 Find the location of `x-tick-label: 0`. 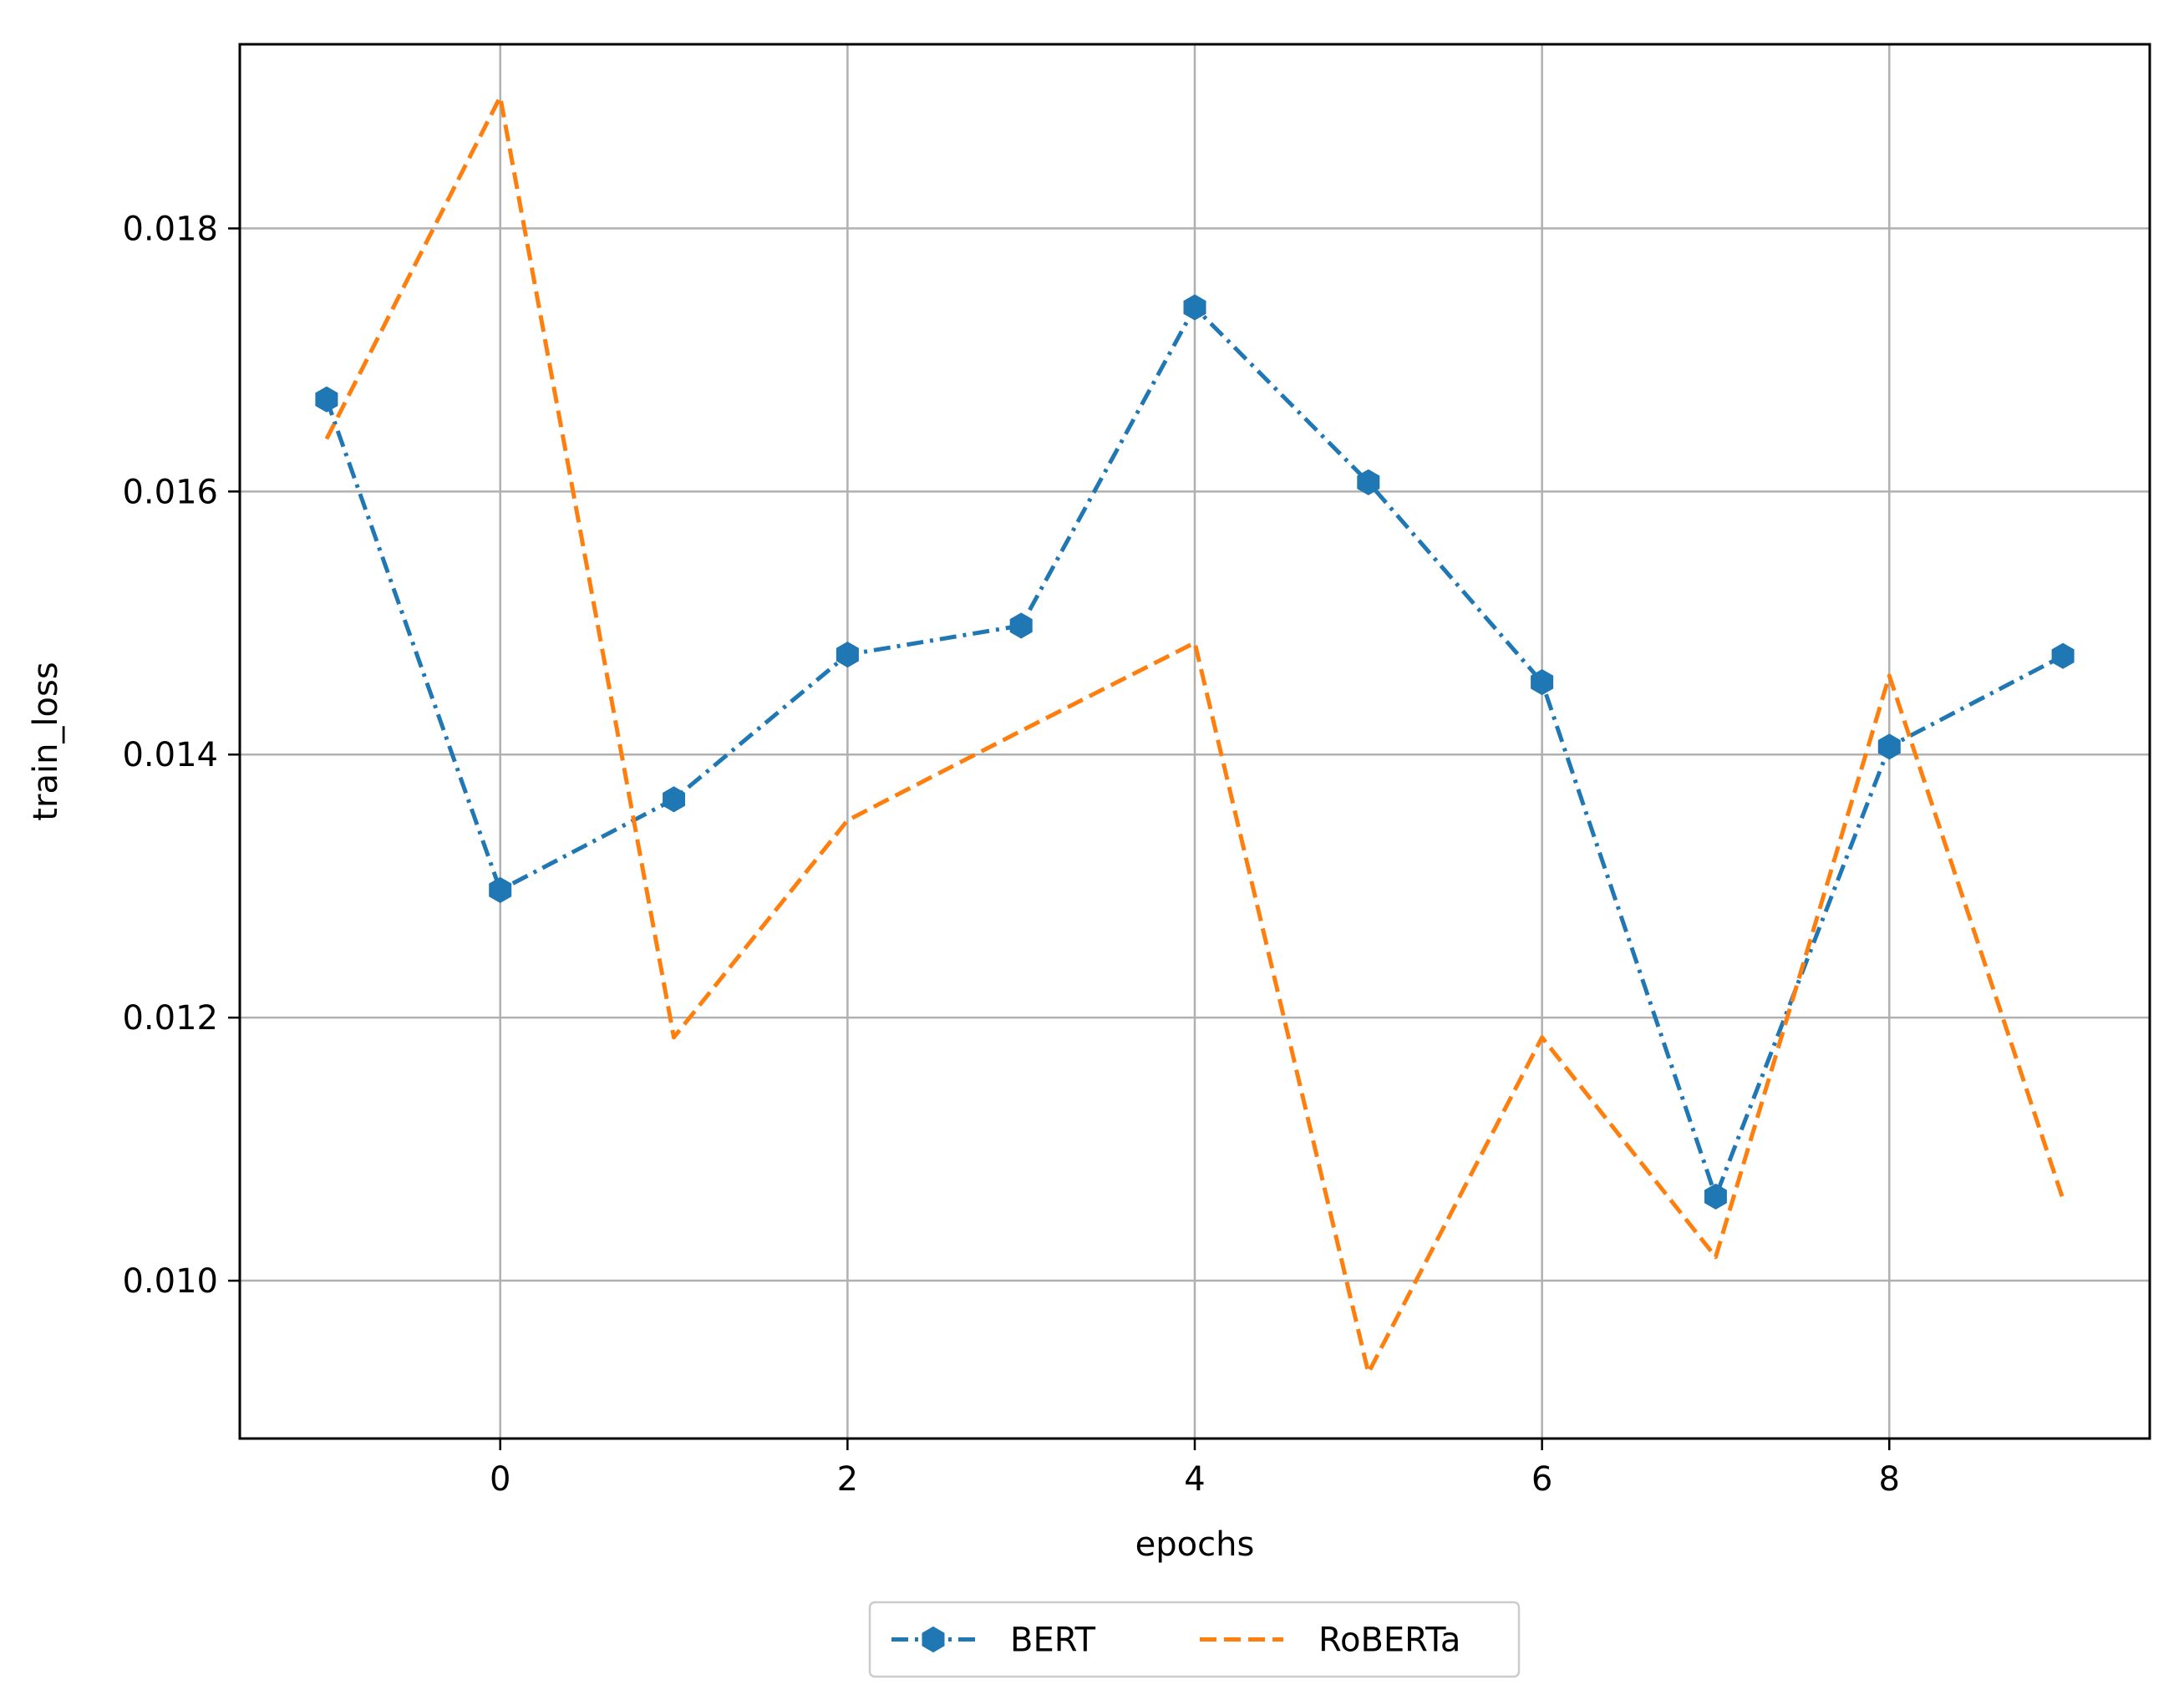

x-tick-label: 0 is located at coordinates (500, 1479).